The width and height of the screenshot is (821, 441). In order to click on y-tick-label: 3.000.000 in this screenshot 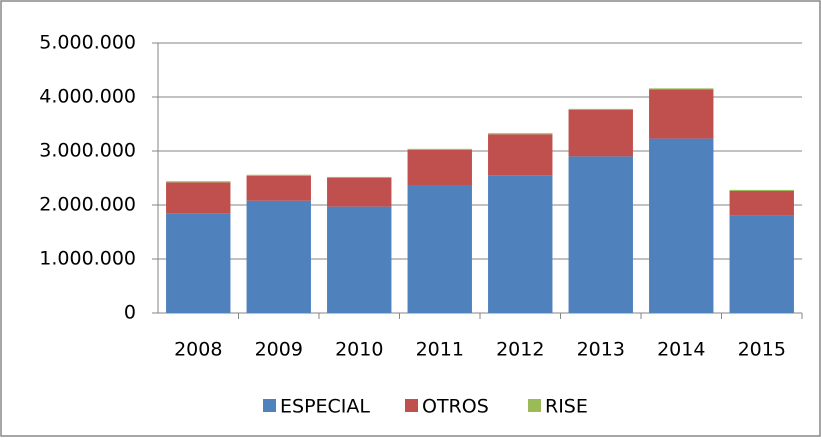, I will do `click(87, 151)`.